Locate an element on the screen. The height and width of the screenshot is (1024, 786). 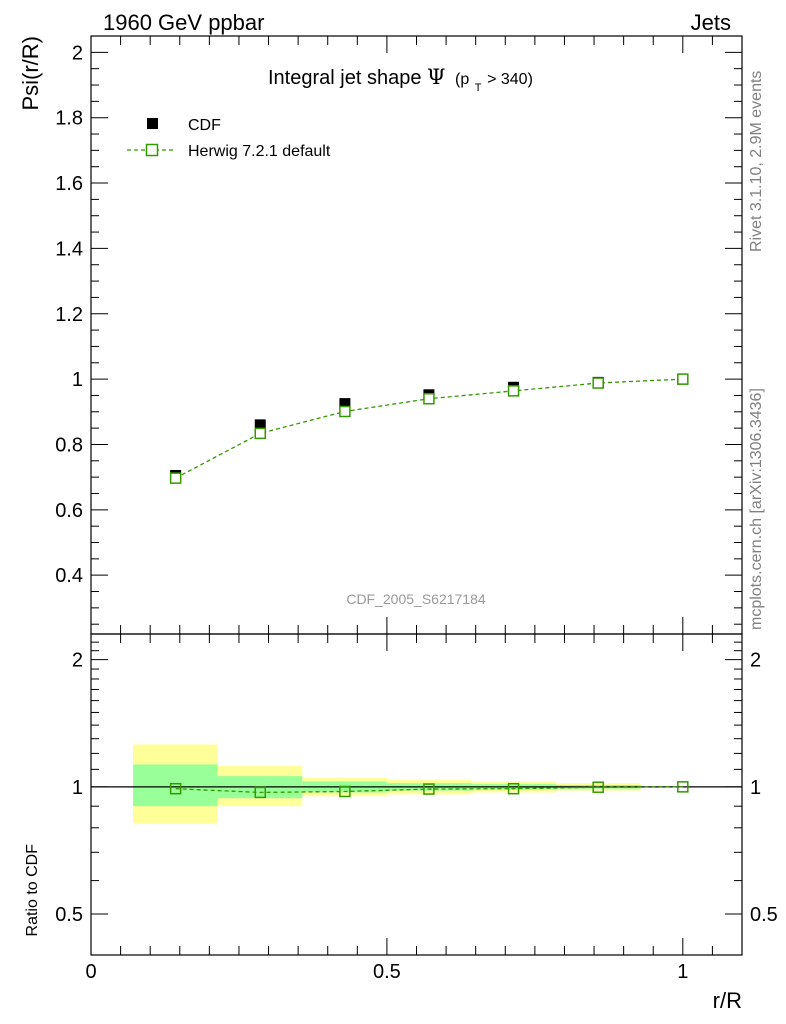
ratio-y-tick-label-right: 2 is located at coordinates (755, 661).